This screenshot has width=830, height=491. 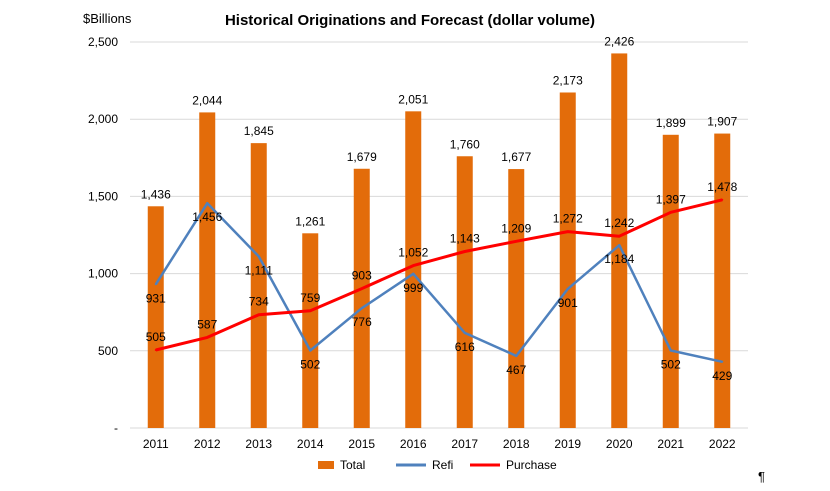 I want to click on x-tick-label: 2016, so click(x=413, y=444).